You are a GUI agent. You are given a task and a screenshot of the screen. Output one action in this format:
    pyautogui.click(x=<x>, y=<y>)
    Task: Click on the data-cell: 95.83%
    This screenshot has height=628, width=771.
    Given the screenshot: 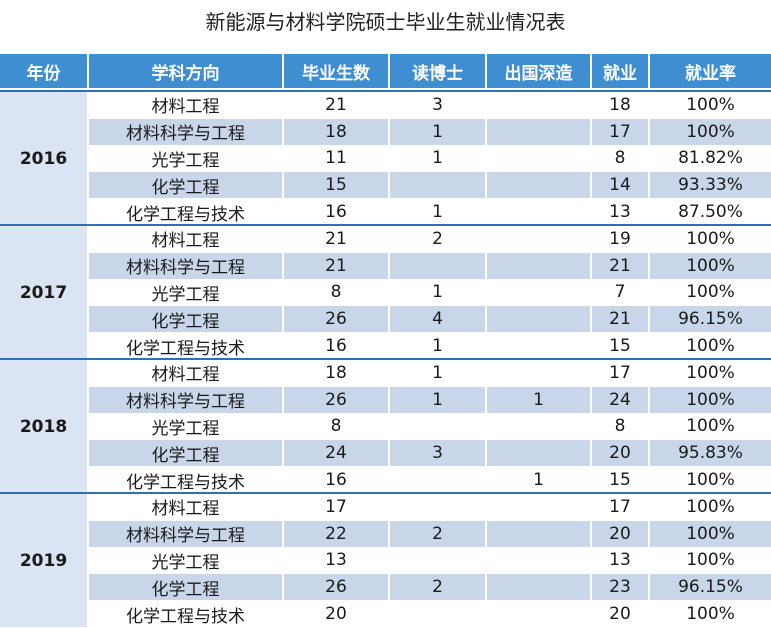 What is the action you would take?
    pyautogui.click(x=710, y=453)
    